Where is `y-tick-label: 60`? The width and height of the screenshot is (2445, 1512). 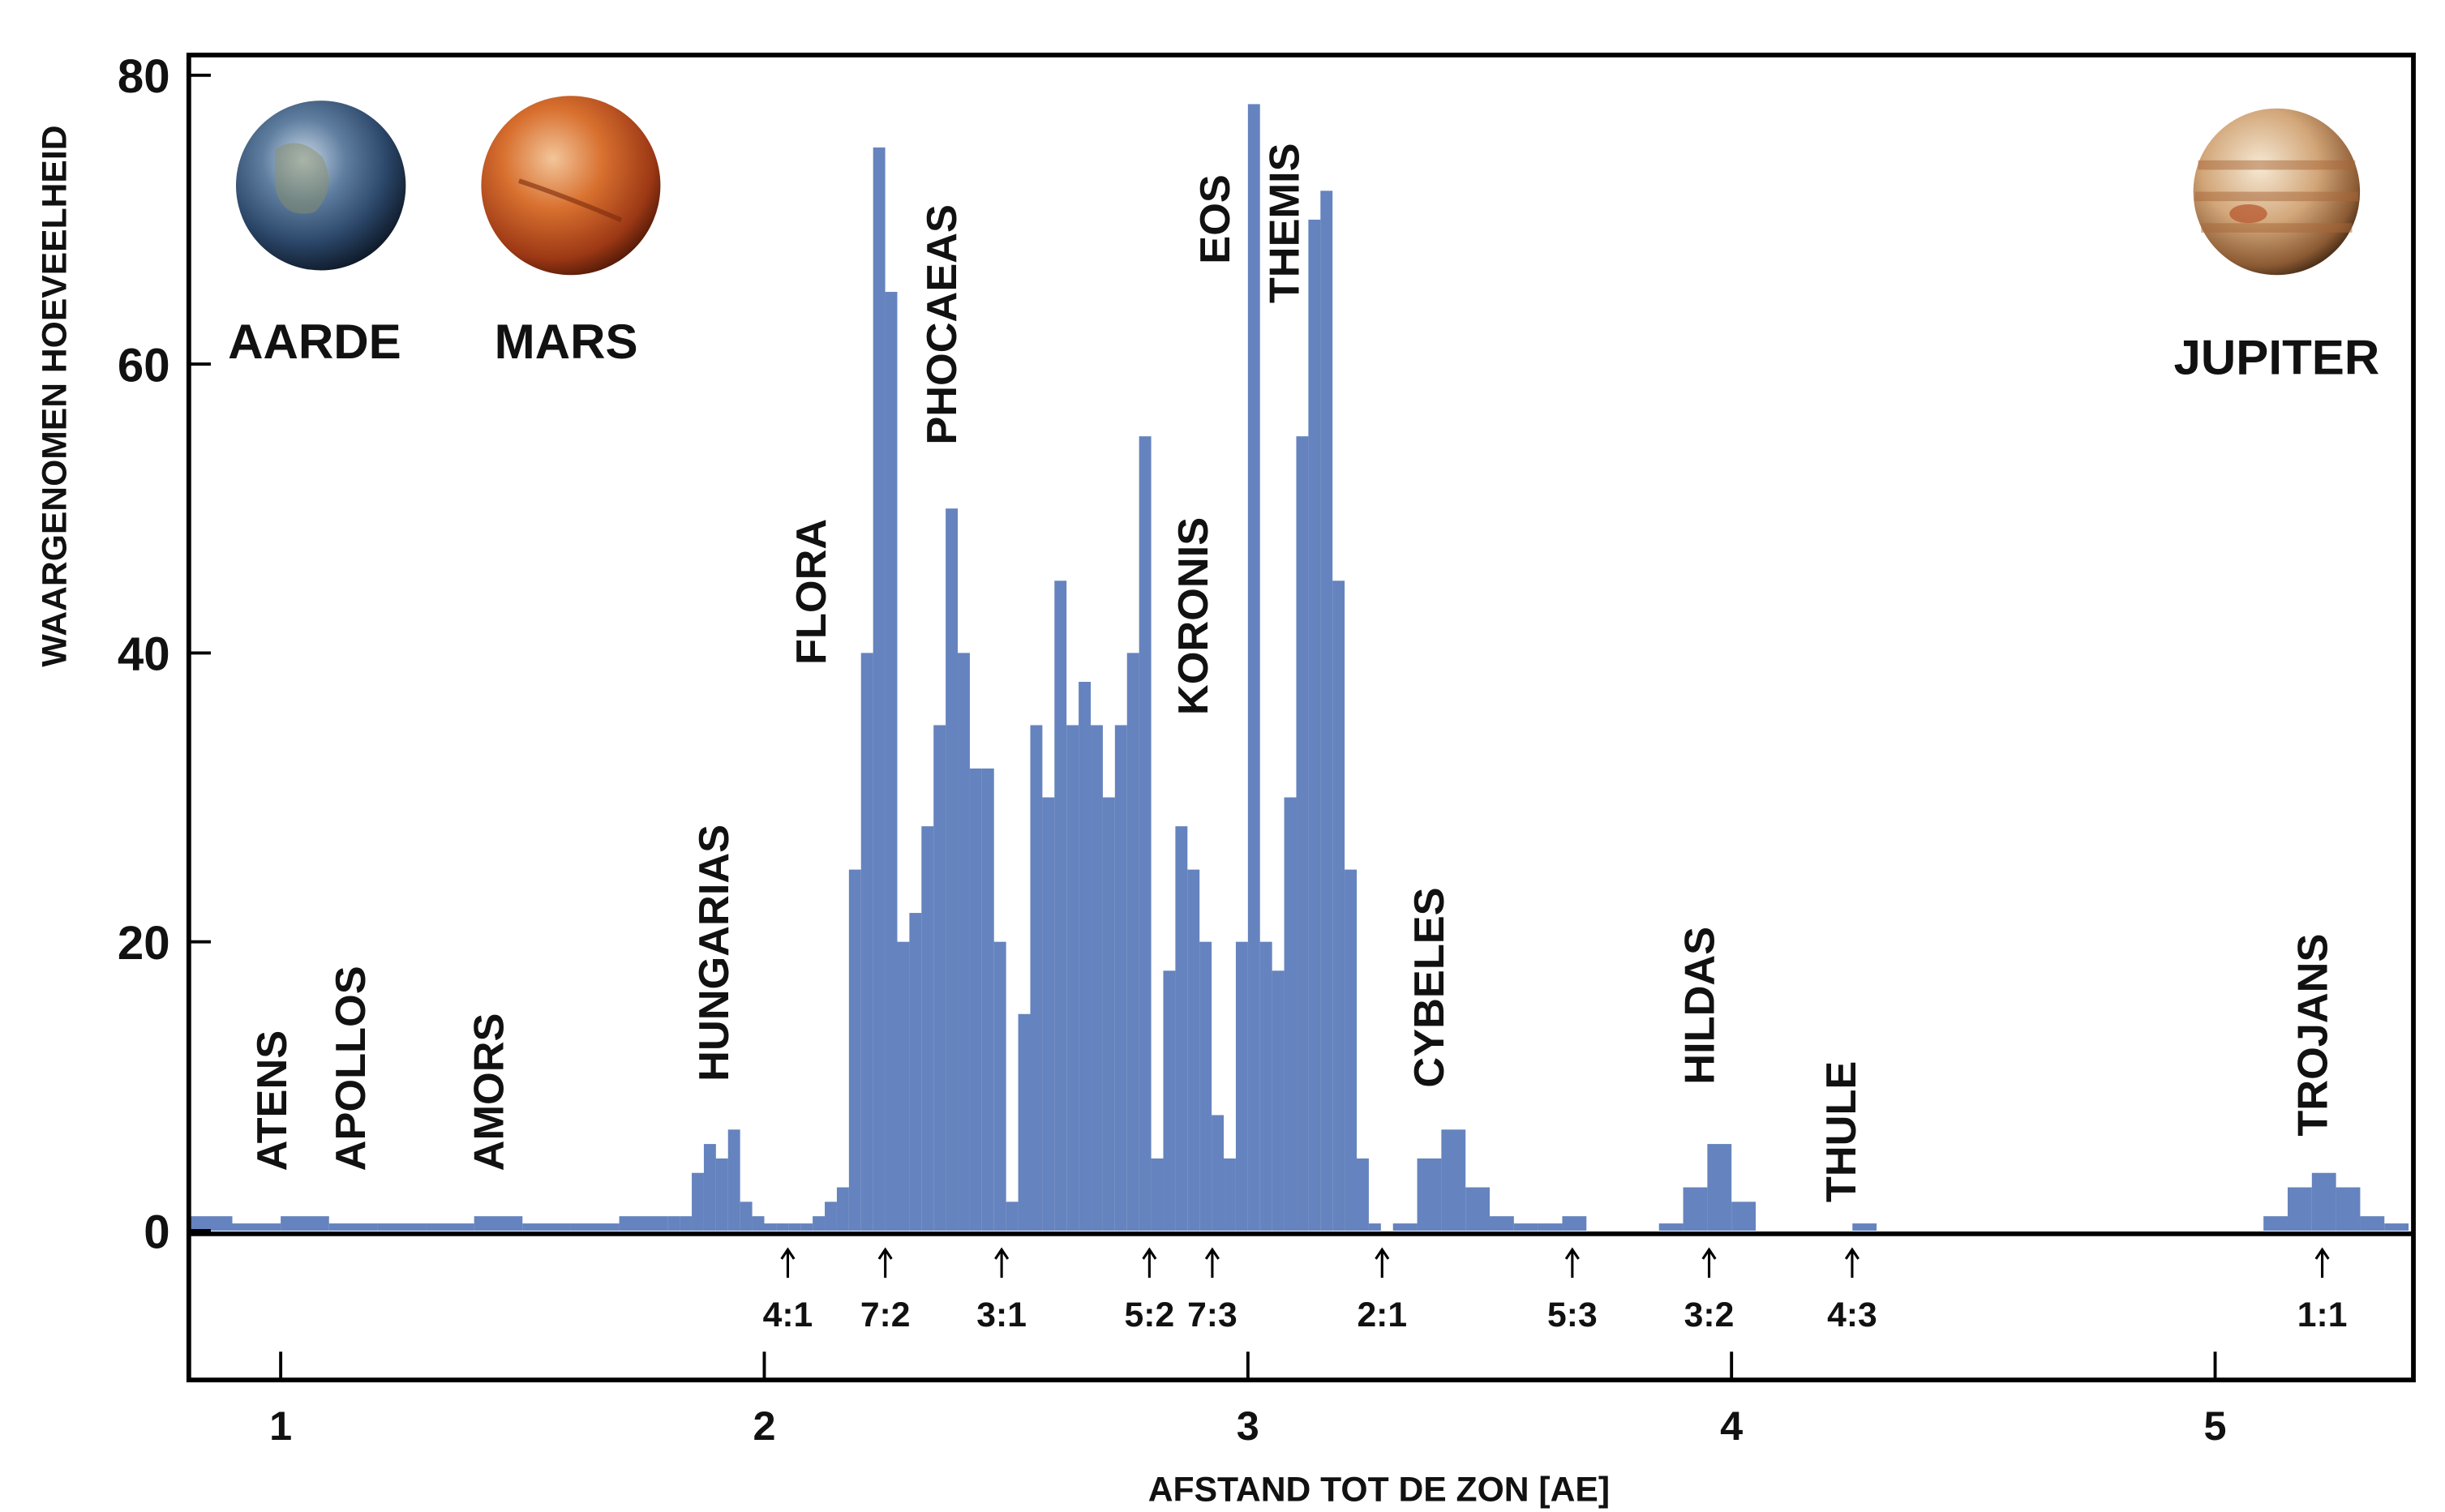
y-tick-label: 60 is located at coordinates (144, 365).